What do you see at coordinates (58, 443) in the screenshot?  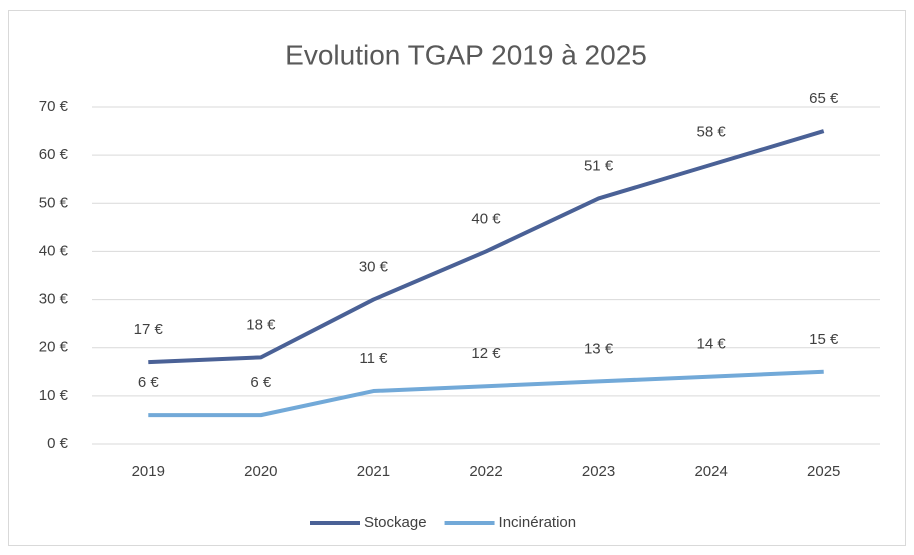 I see `y-tick-label: 0 €` at bounding box center [58, 443].